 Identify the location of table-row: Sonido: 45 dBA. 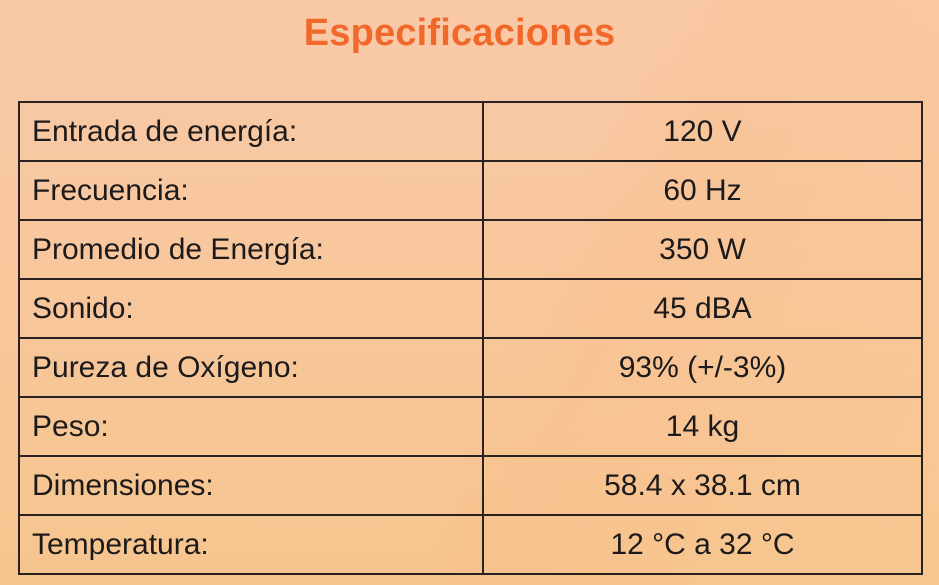
(470, 308).